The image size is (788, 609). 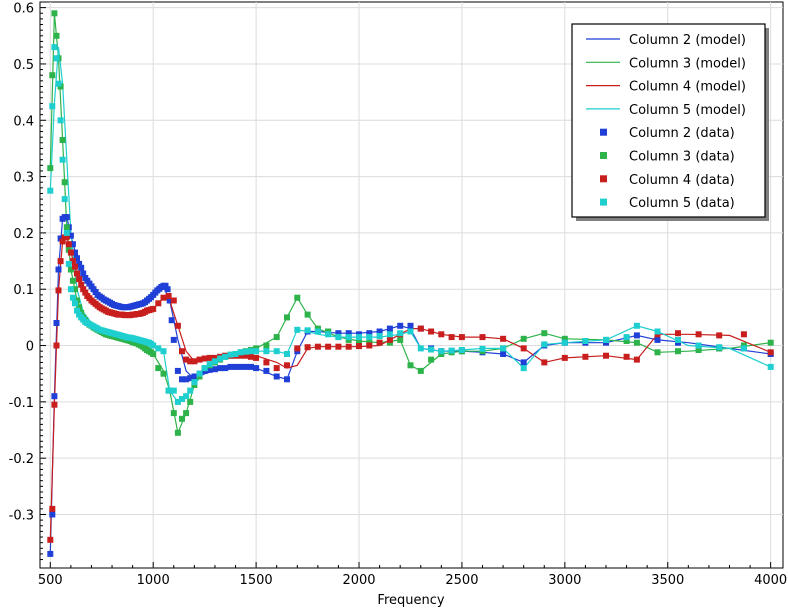 I want to click on y-tick-label: -0.1, so click(x=21, y=403).